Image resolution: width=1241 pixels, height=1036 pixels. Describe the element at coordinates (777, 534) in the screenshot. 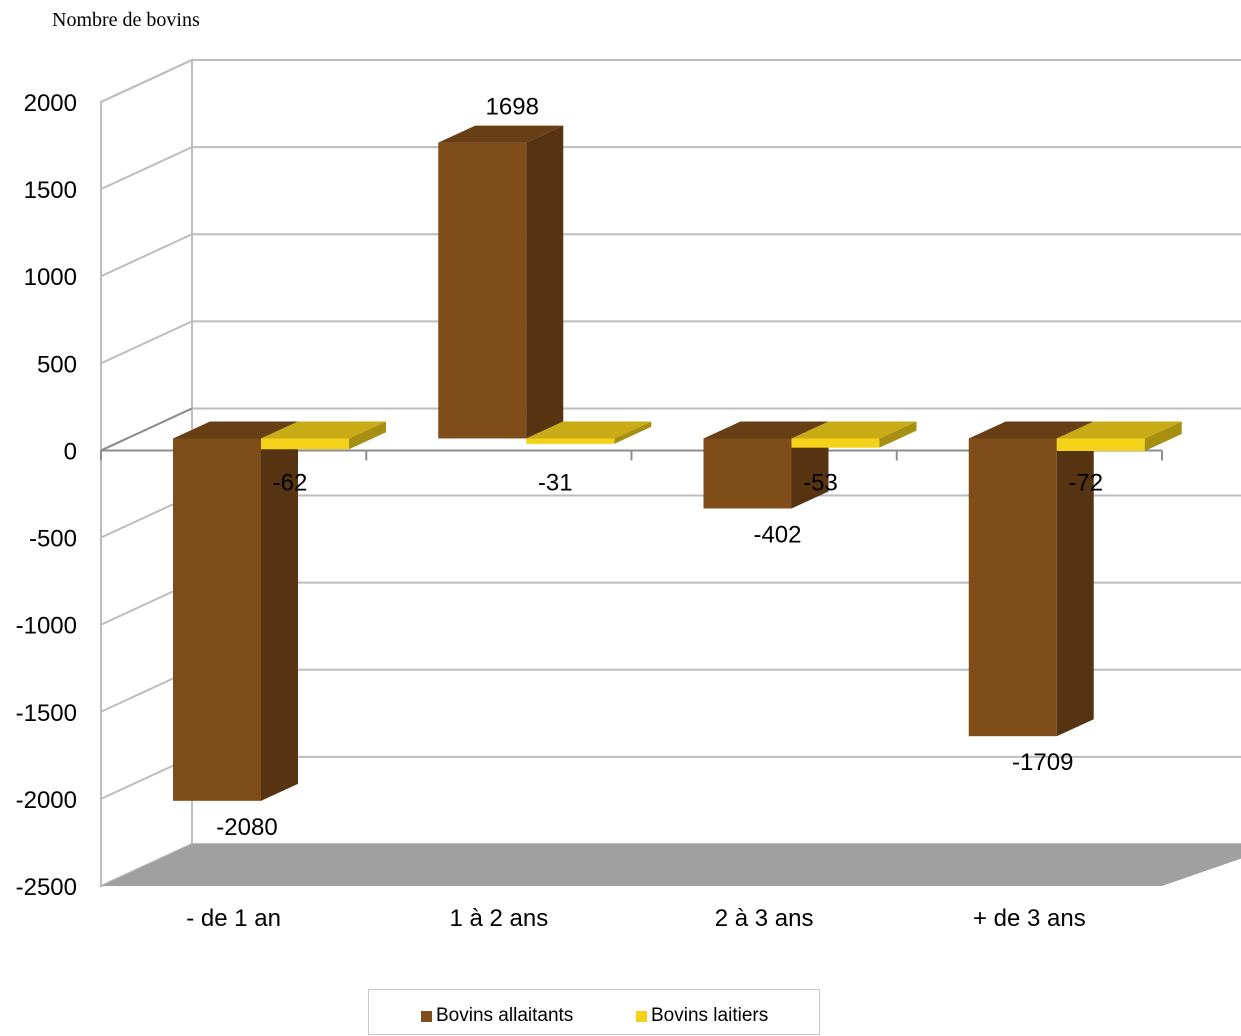

I see `data-label: -402` at that location.